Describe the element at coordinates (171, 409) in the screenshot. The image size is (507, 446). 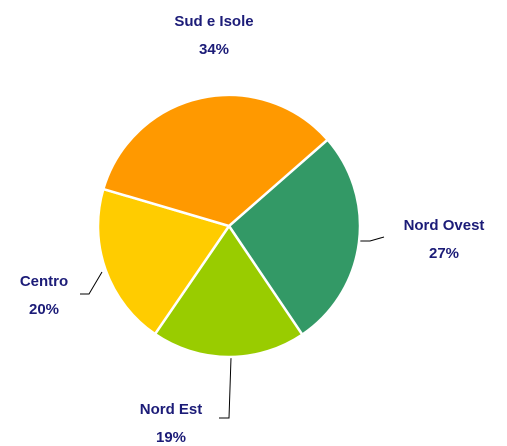
I see `slice-label: Nord Est` at that location.